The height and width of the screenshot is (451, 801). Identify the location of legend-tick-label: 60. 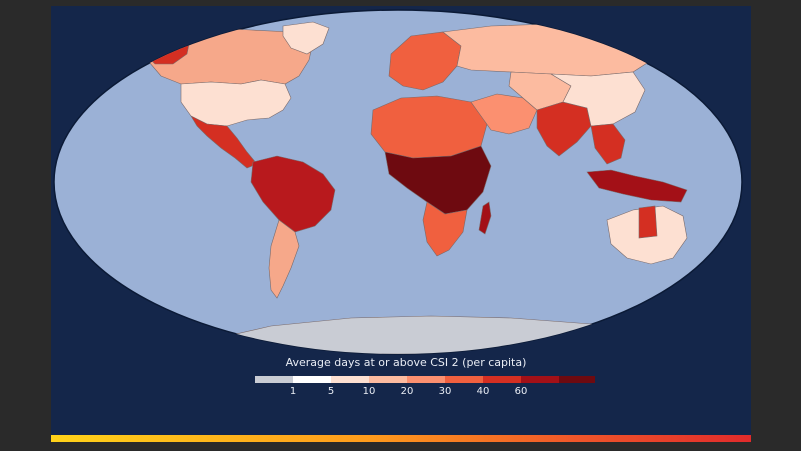
(521, 391).